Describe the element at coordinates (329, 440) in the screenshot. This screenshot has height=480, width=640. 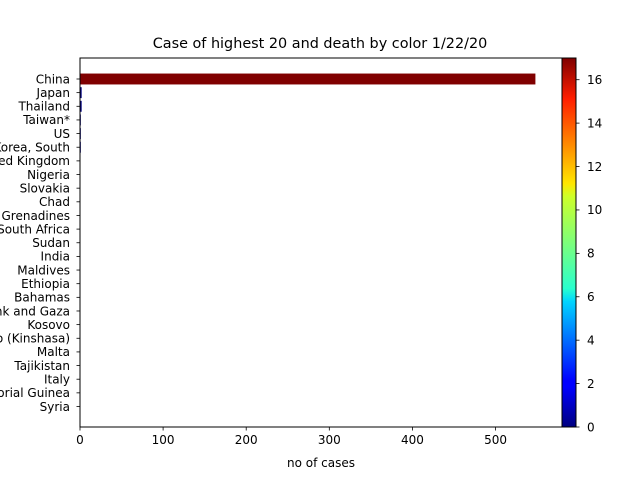
I see `x-tick-label: 300` at that location.